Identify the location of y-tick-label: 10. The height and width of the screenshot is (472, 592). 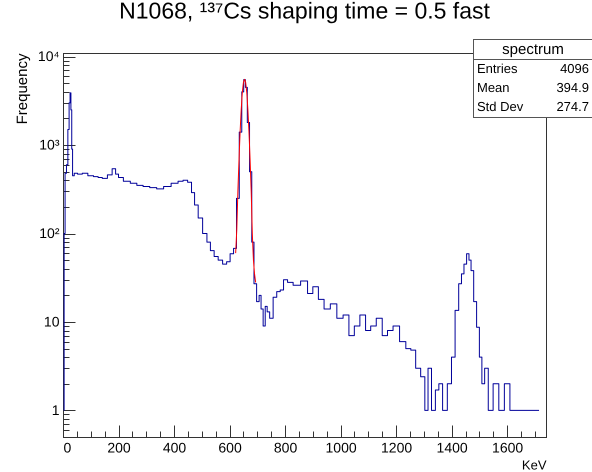
(52, 321).